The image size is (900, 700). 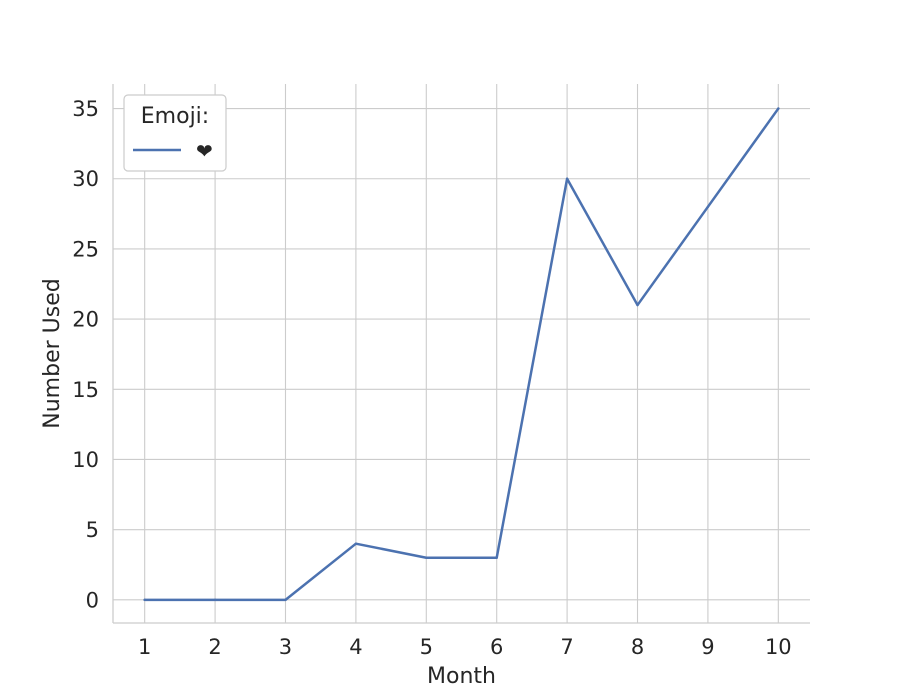 What do you see at coordinates (204, 151) in the screenshot?
I see `legend-entry-label: ❤` at bounding box center [204, 151].